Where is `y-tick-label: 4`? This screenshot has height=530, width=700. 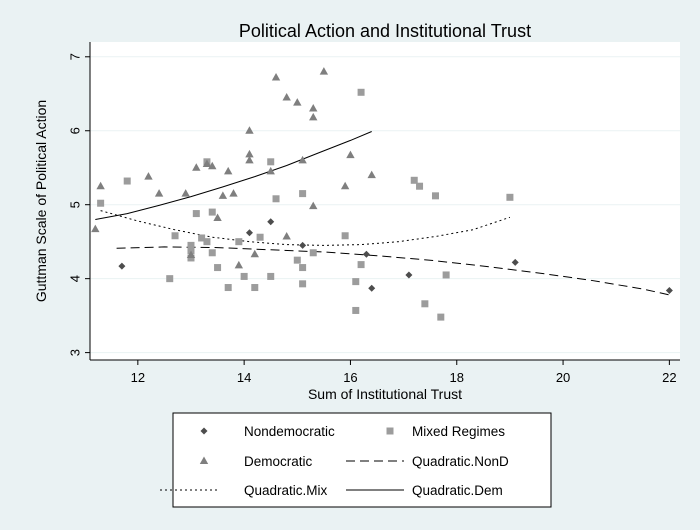 y-tick-label: 4 is located at coordinates (74, 278).